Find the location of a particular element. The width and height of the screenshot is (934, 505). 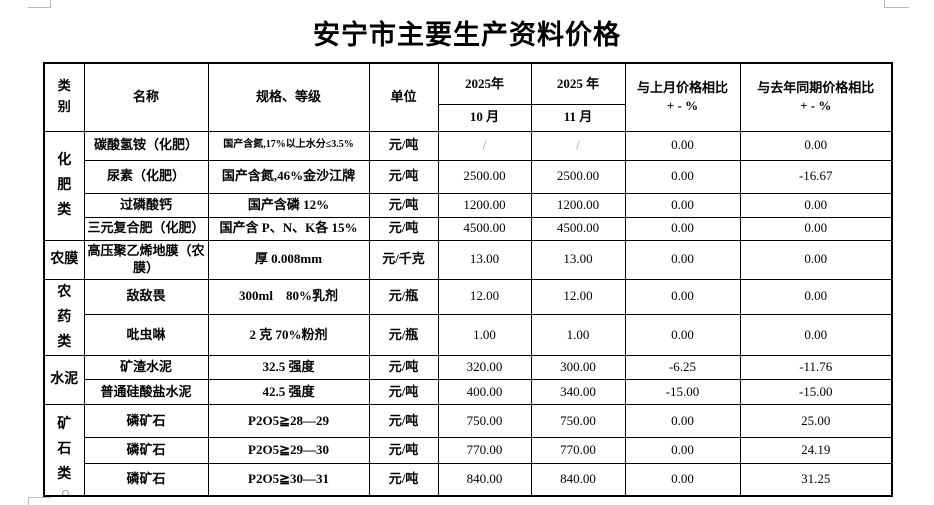

name-cell: 高压聚乙烯地膜（农膜） is located at coordinates (146, 259).